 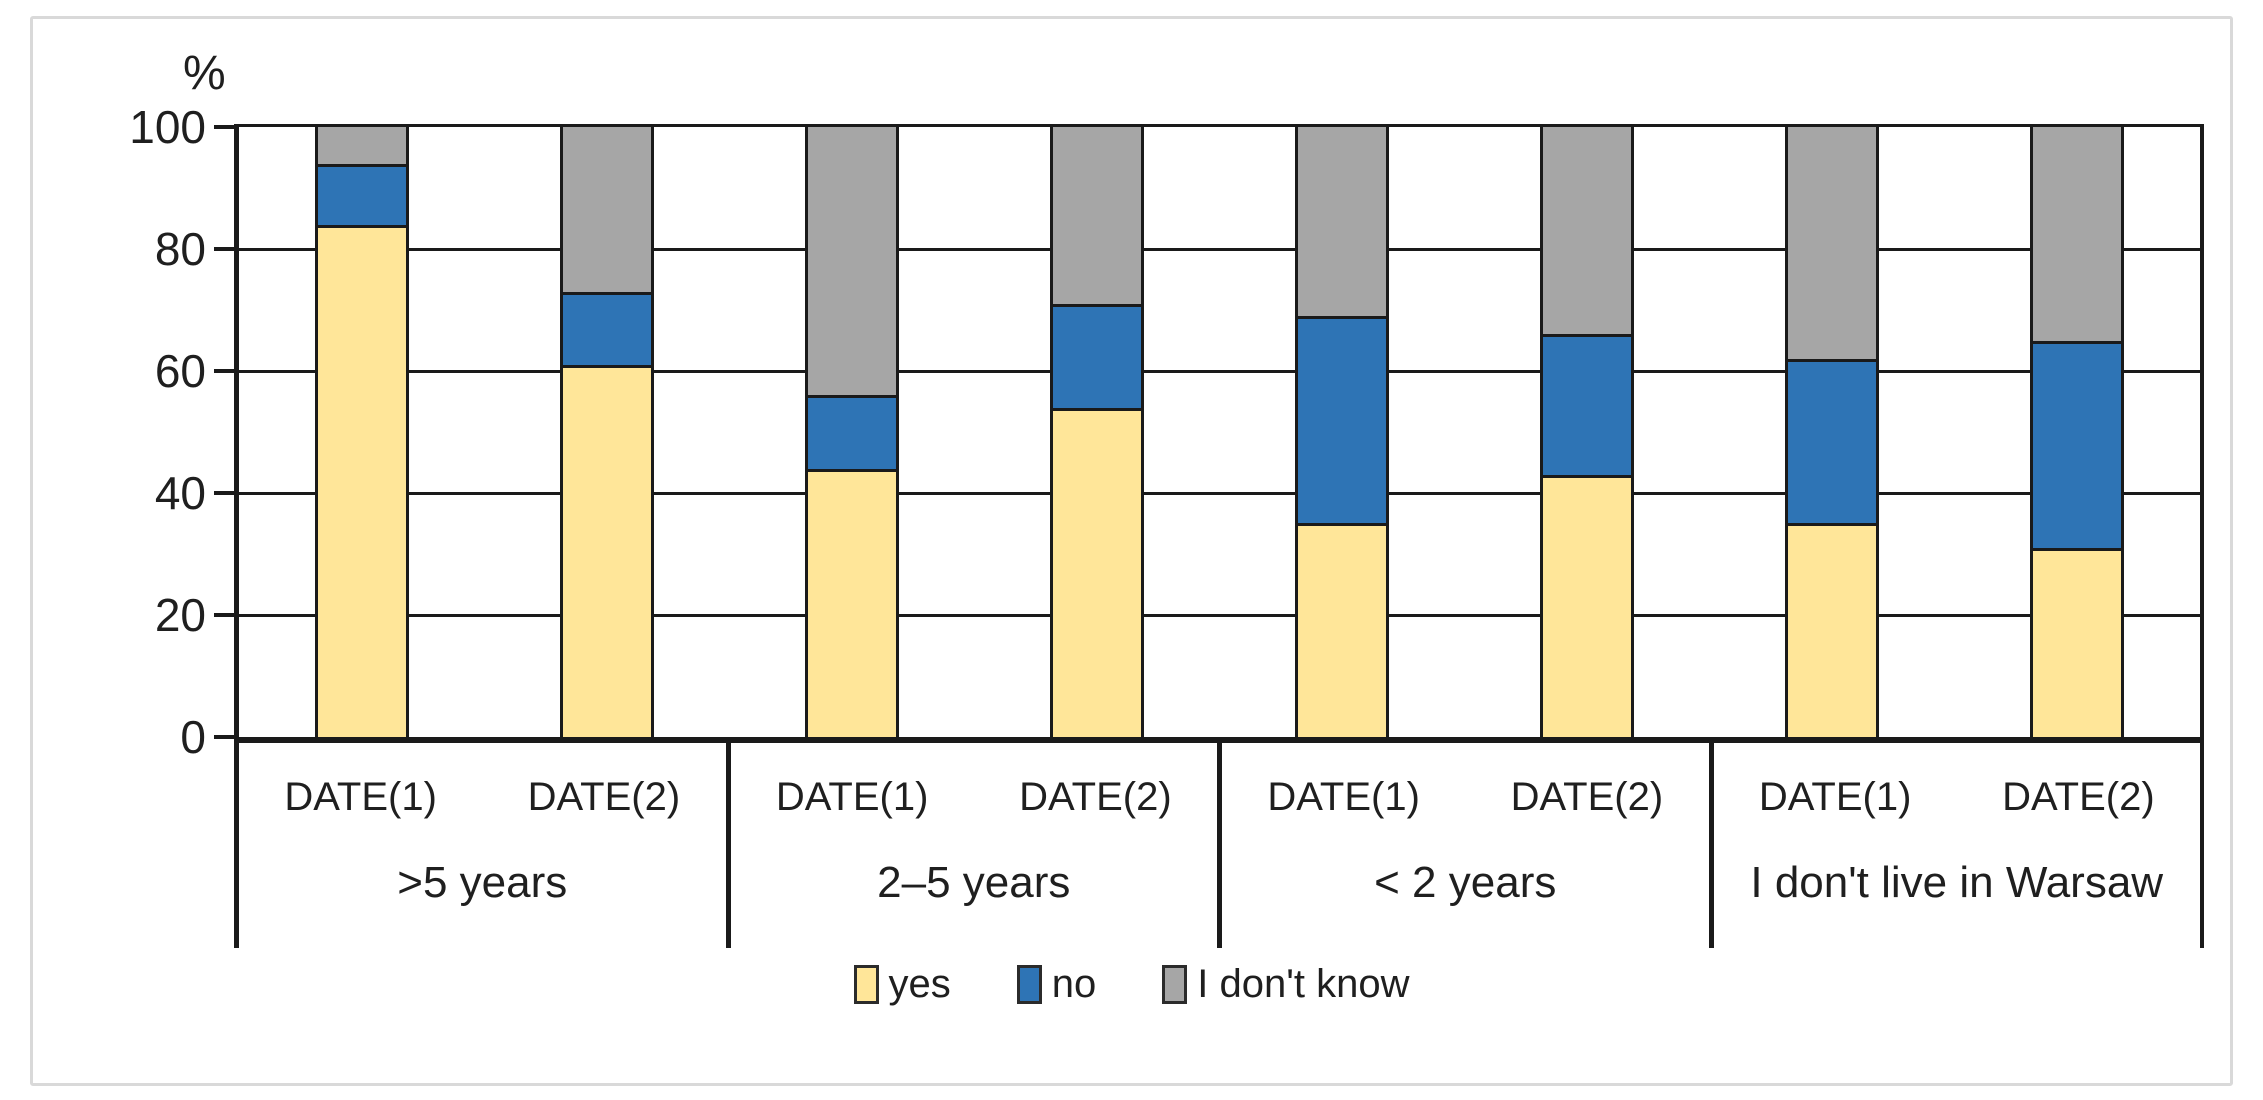 I want to click on legend-item-no: no, so click(x=1056, y=984).